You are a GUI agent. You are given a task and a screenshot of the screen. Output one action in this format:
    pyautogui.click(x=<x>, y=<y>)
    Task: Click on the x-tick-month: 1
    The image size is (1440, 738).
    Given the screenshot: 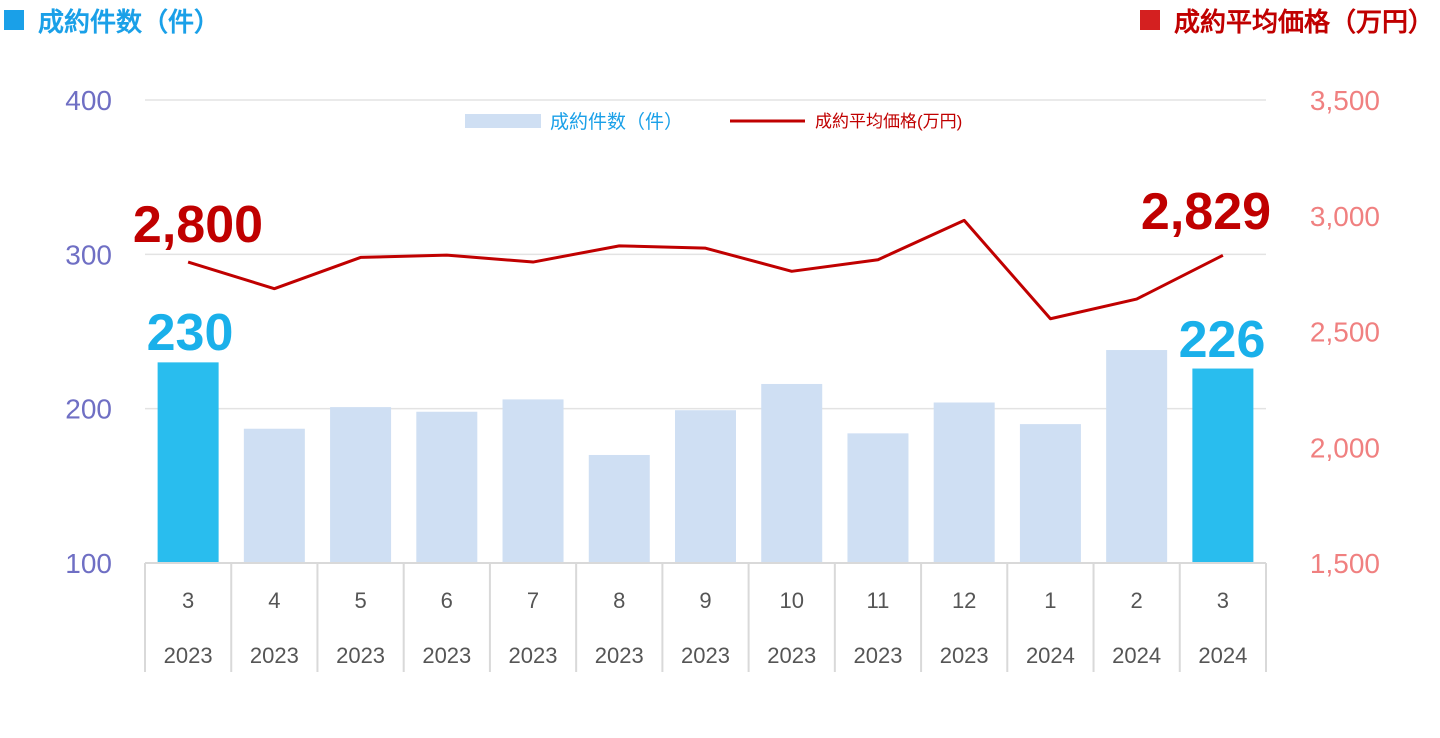 What is the action you would take?
    pyautogui.click(x=1050, y=600)
    